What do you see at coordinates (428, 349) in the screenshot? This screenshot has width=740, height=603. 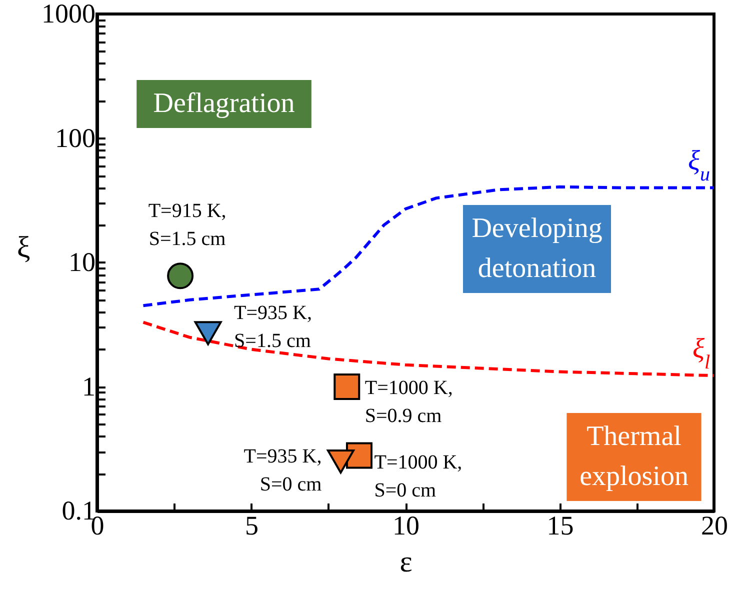 I see `line-series` at bounding box center [428, 349].